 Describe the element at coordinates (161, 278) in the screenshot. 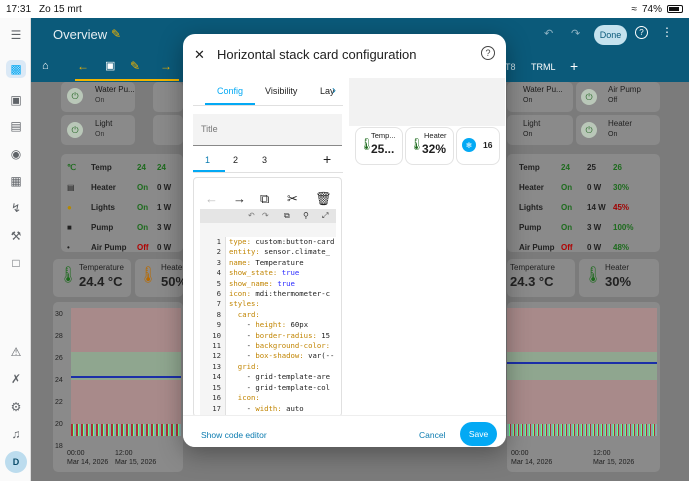

I see `left-heater-card: 🌡 Heater 50%` at that location.